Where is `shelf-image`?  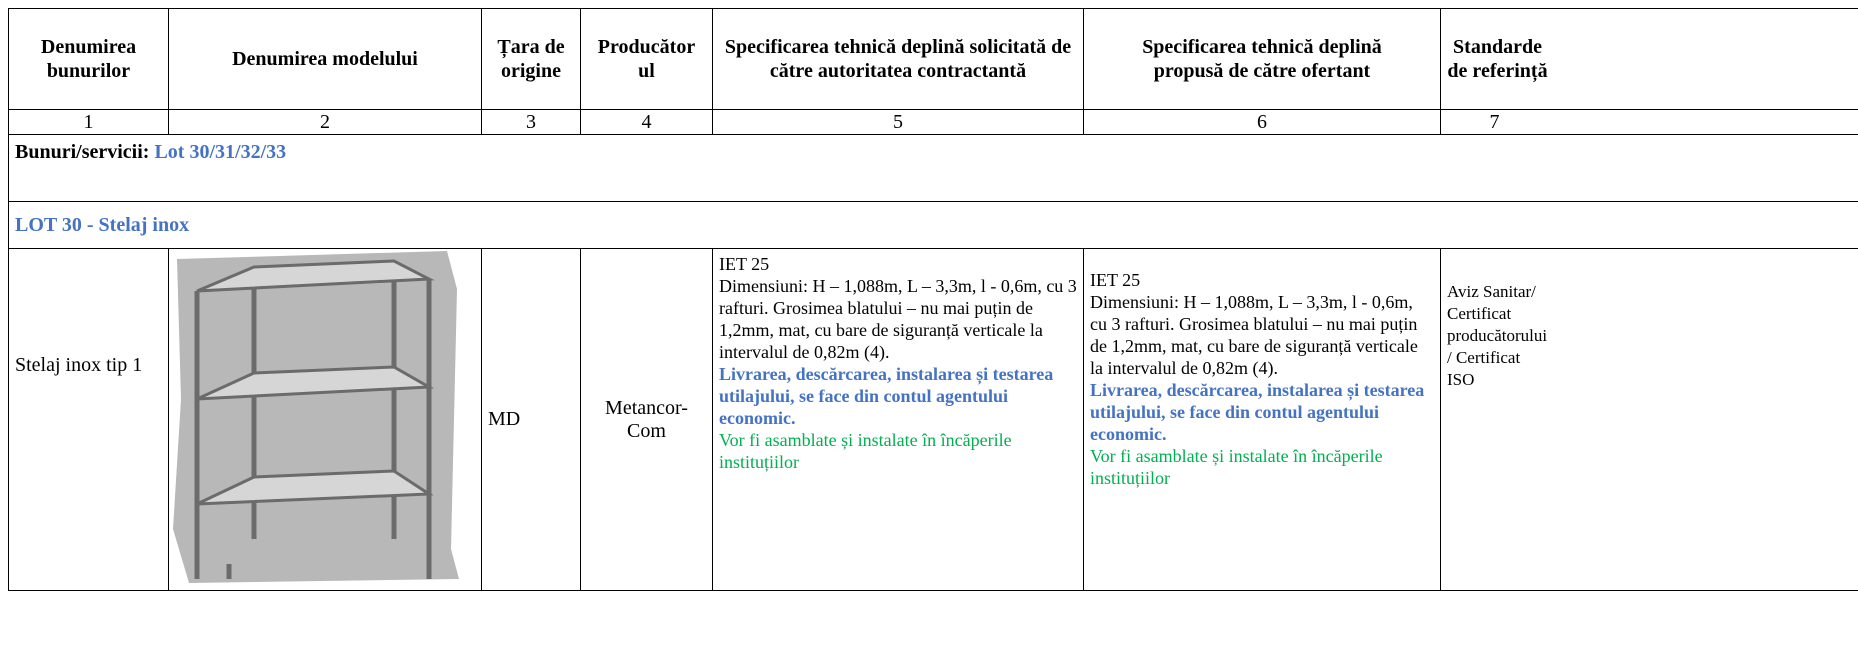 shelf-image is located at coordinates (316, 417).